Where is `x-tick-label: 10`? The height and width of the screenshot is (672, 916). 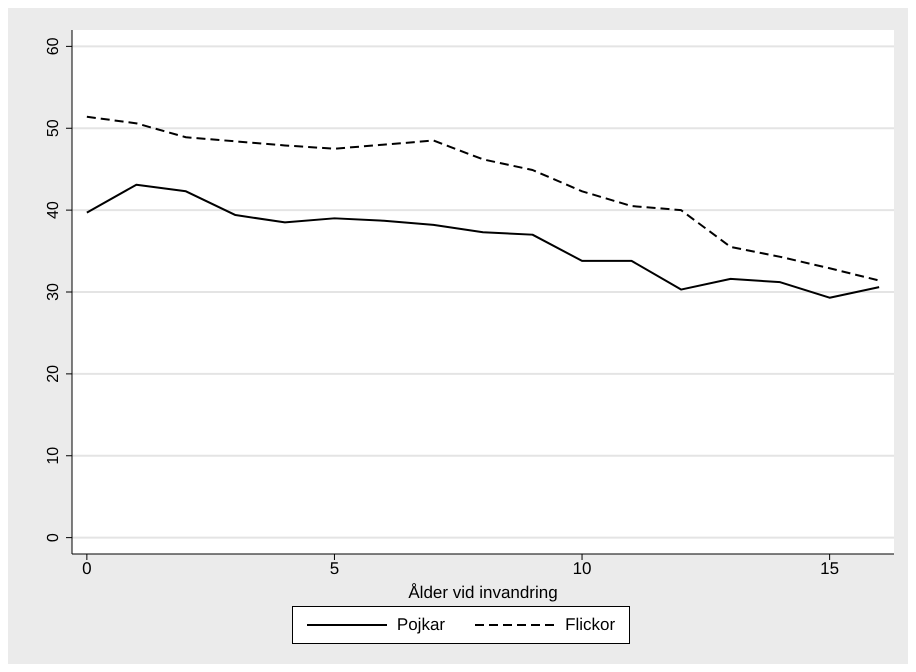
x-tick-label: 10 is located at coordinates (582, 568).